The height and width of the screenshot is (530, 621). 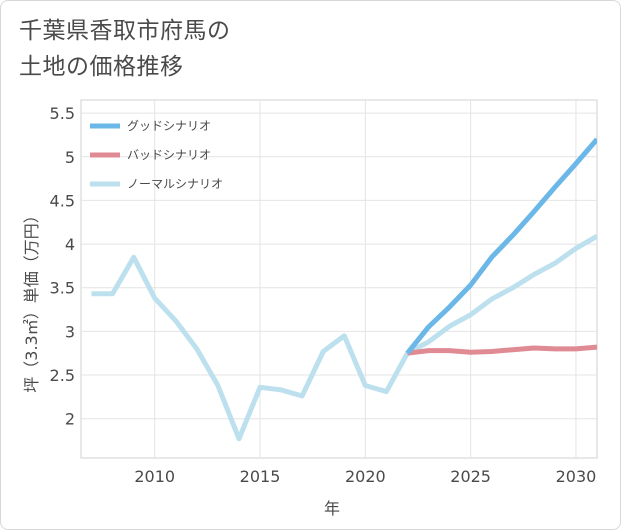 What do you see at coordinates (70, 244) in the screenshot?
I see `y-tick-label: 4` at bounding box center [70, 244].